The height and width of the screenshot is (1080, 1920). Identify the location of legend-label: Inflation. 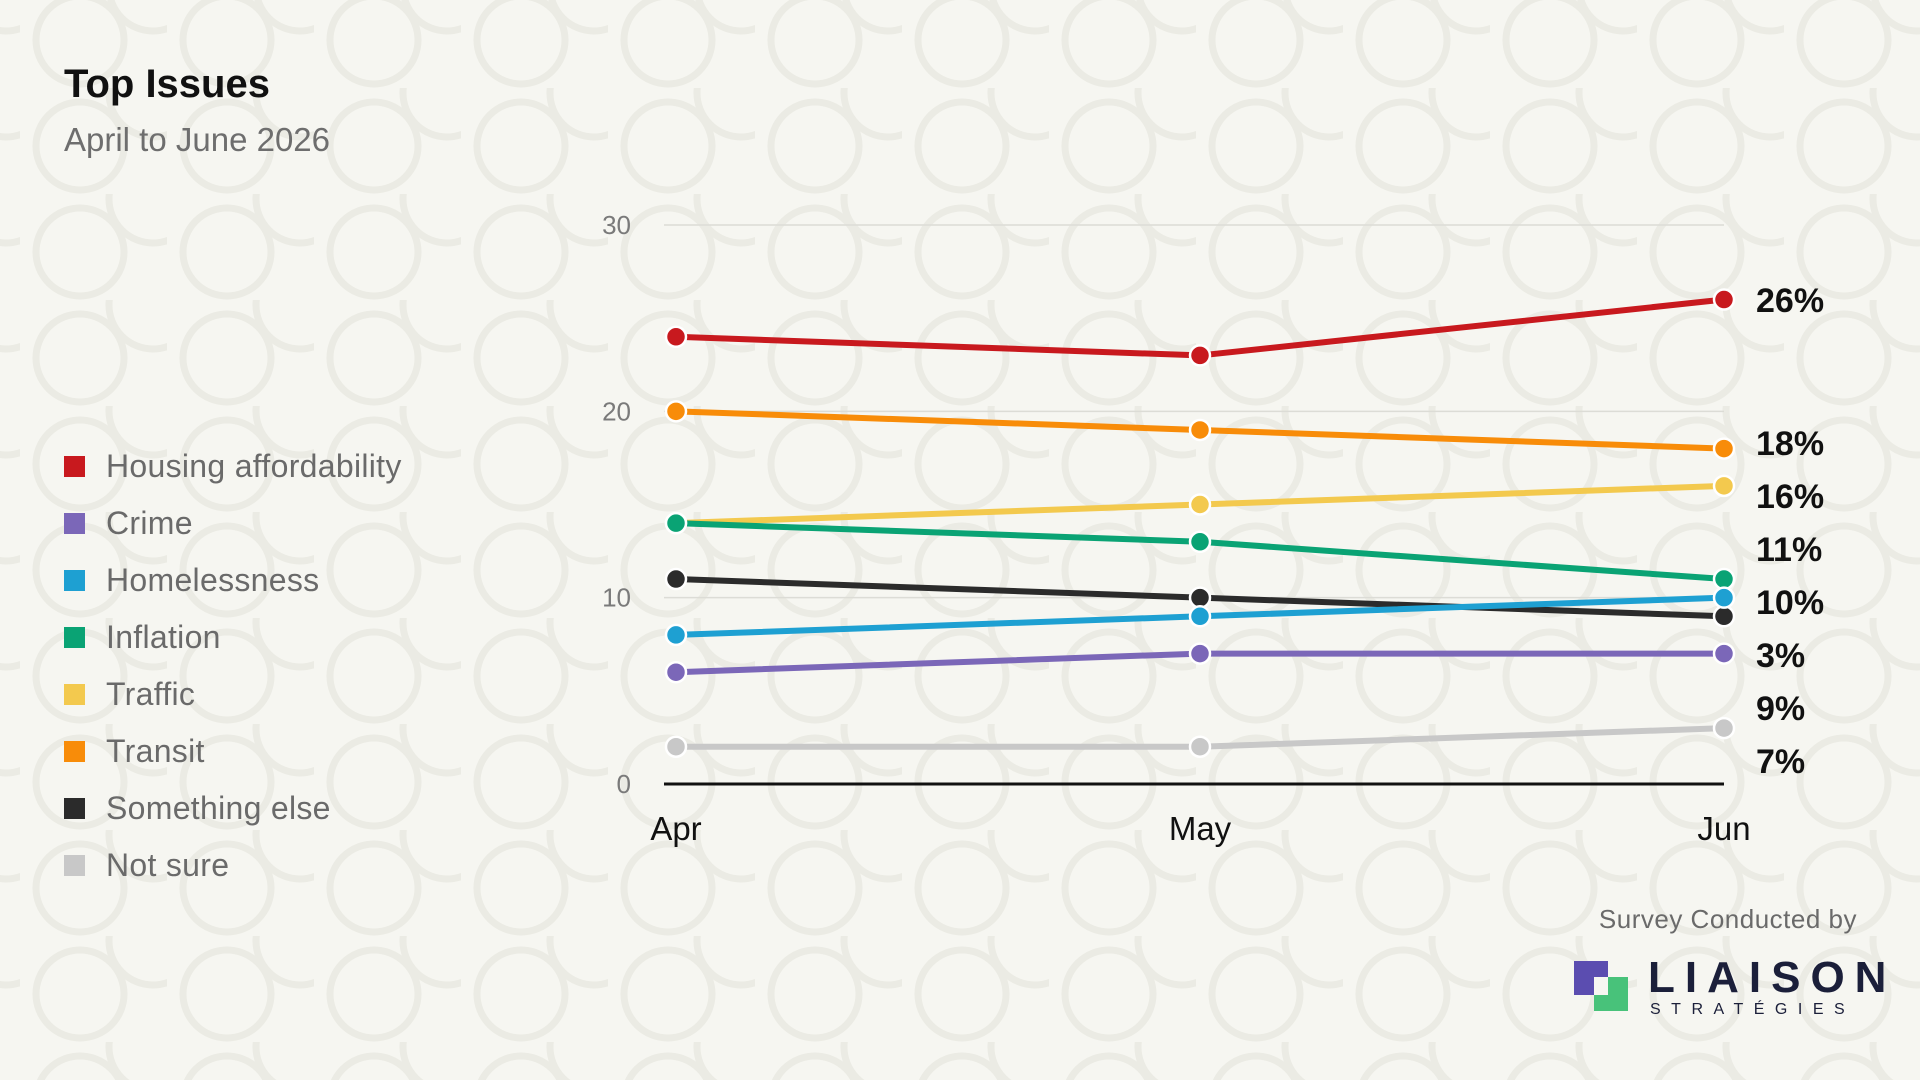
(163, 637).